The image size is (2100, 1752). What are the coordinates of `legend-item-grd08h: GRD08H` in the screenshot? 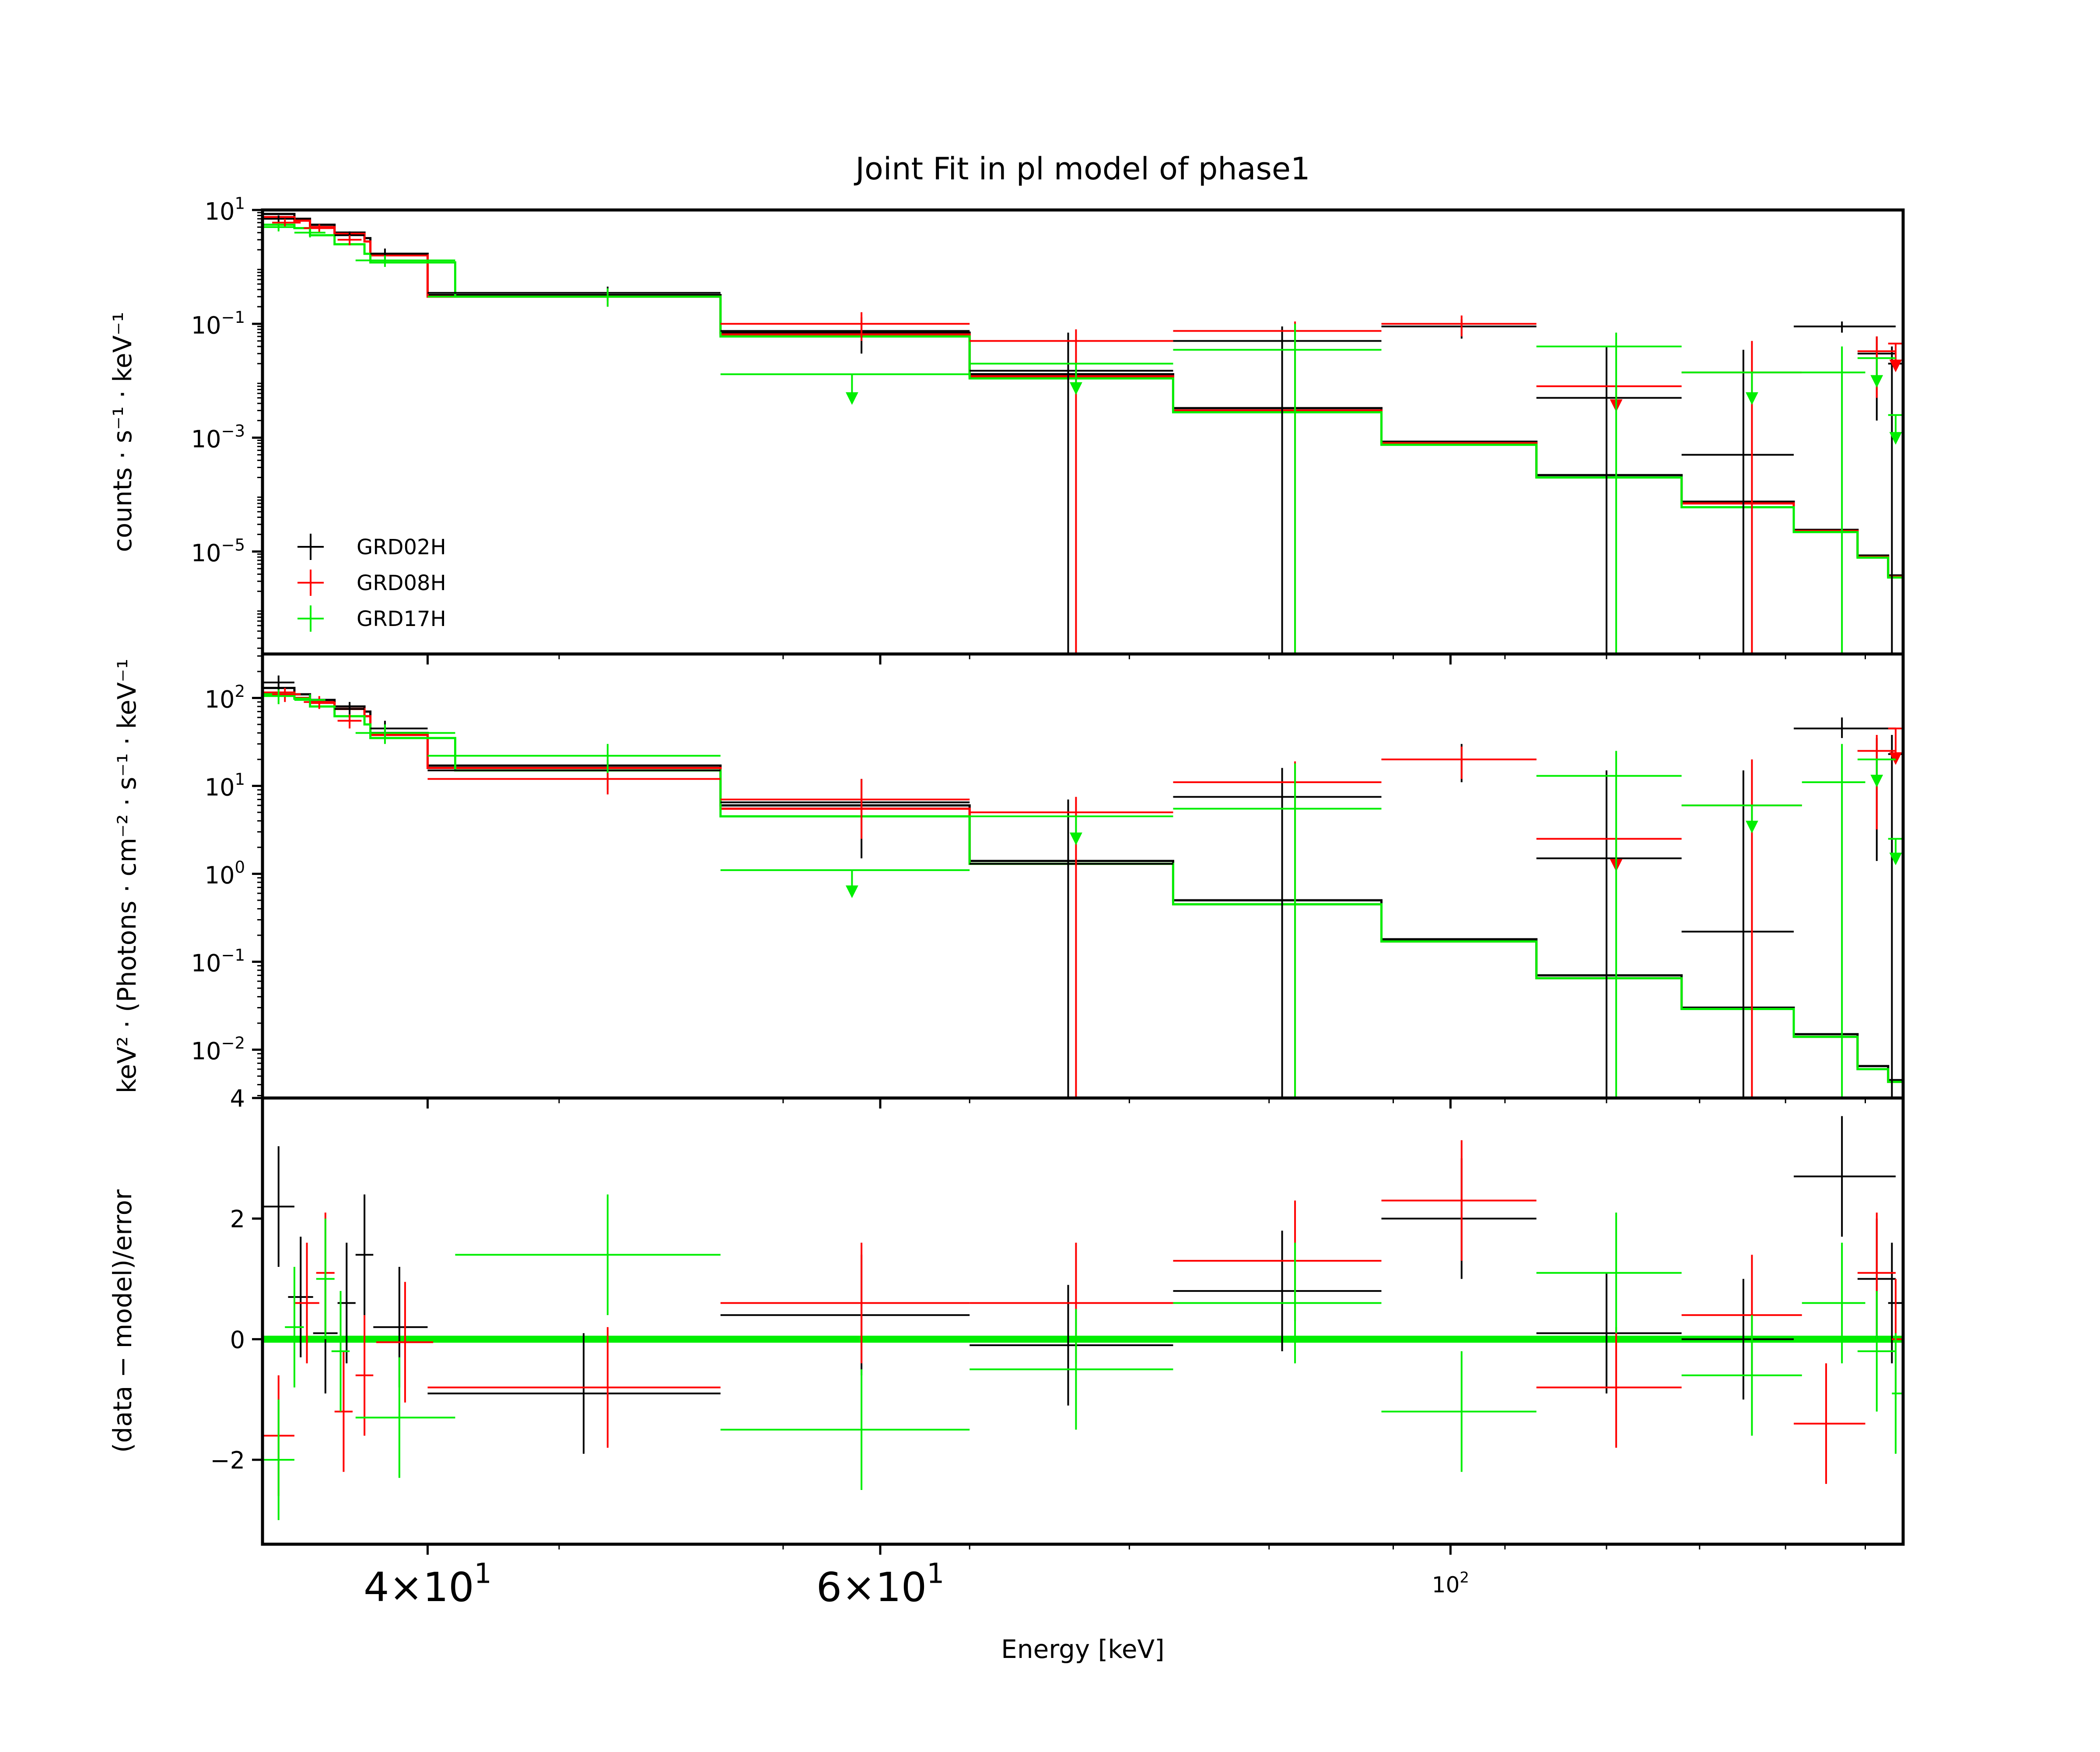 It's located at (372, 583).